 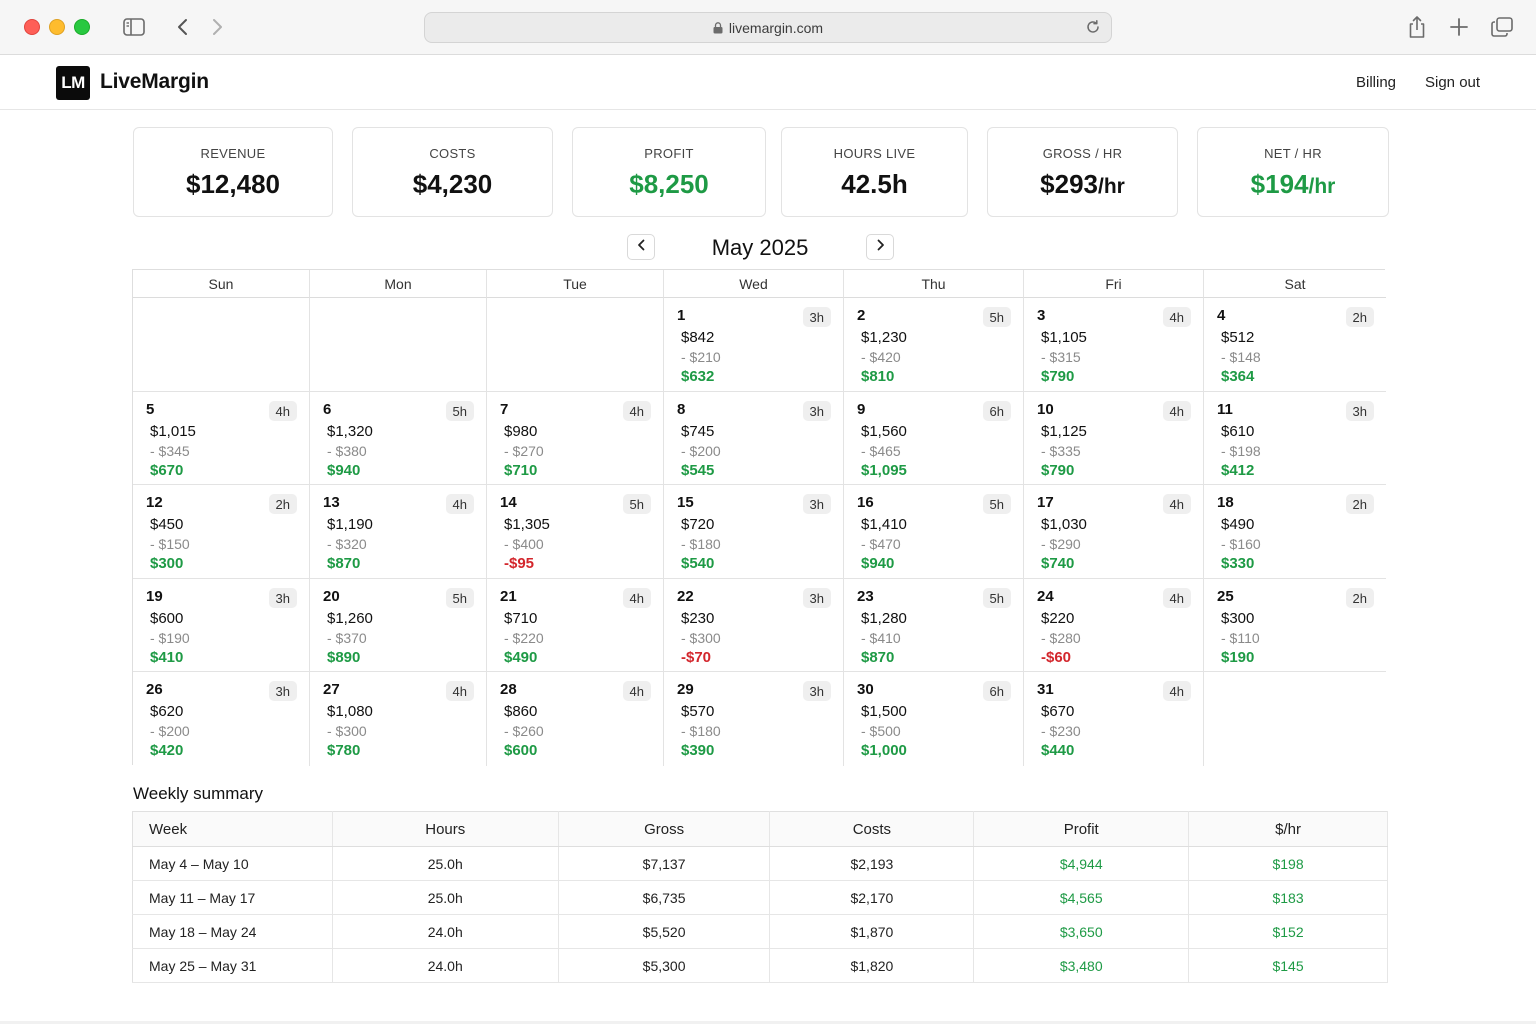 What do you see at coordinates (1114, 438) in the screenshot?
I see `calendar-day-cell: 10 4h $1,125 - $335 $790` at bounding box center [1114, 438].